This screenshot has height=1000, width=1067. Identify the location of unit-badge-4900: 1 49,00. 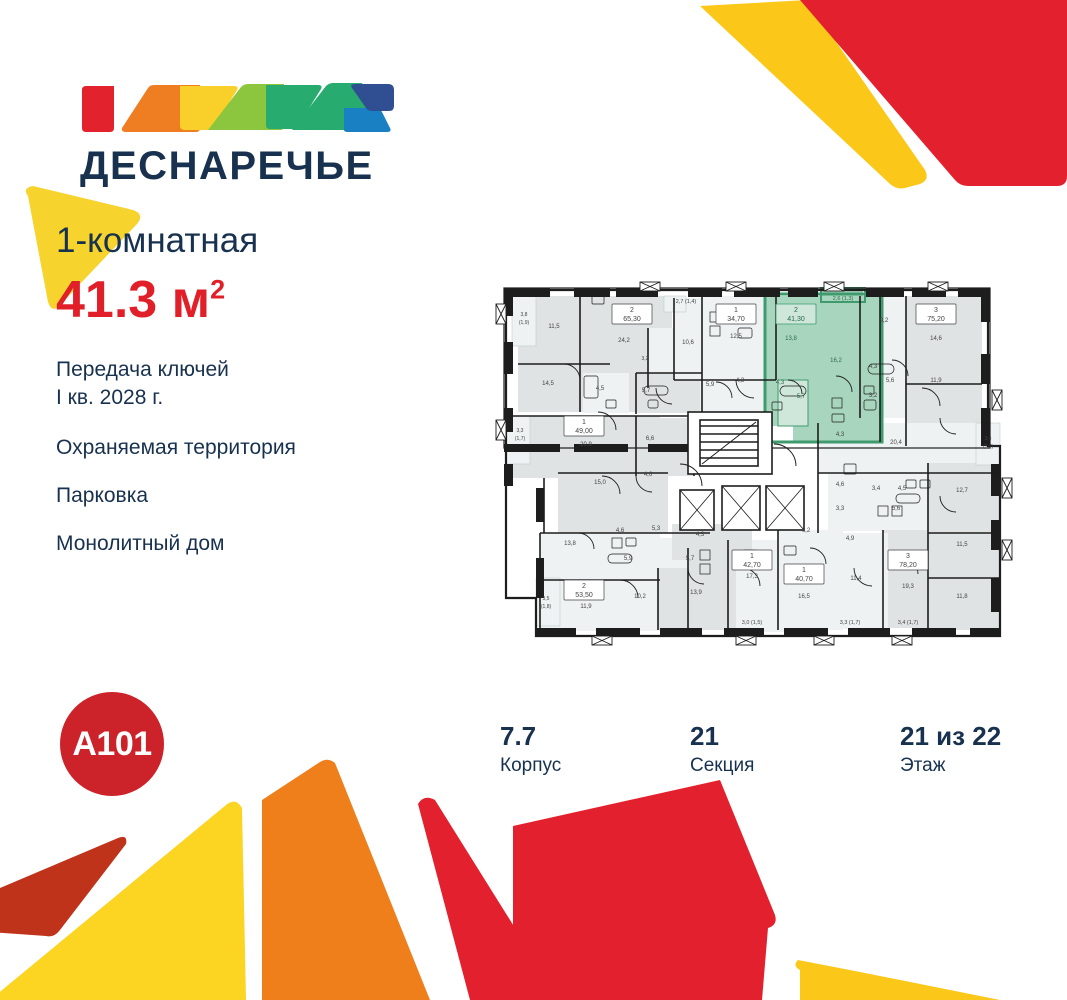
(584, 426).